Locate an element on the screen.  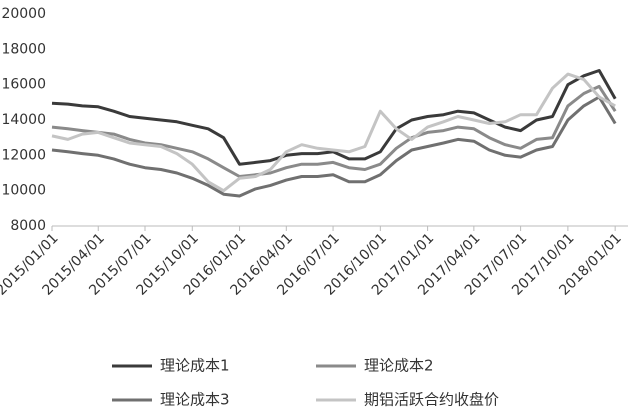
legend-label: 理论成本1 is located at coordinates (195, 366).